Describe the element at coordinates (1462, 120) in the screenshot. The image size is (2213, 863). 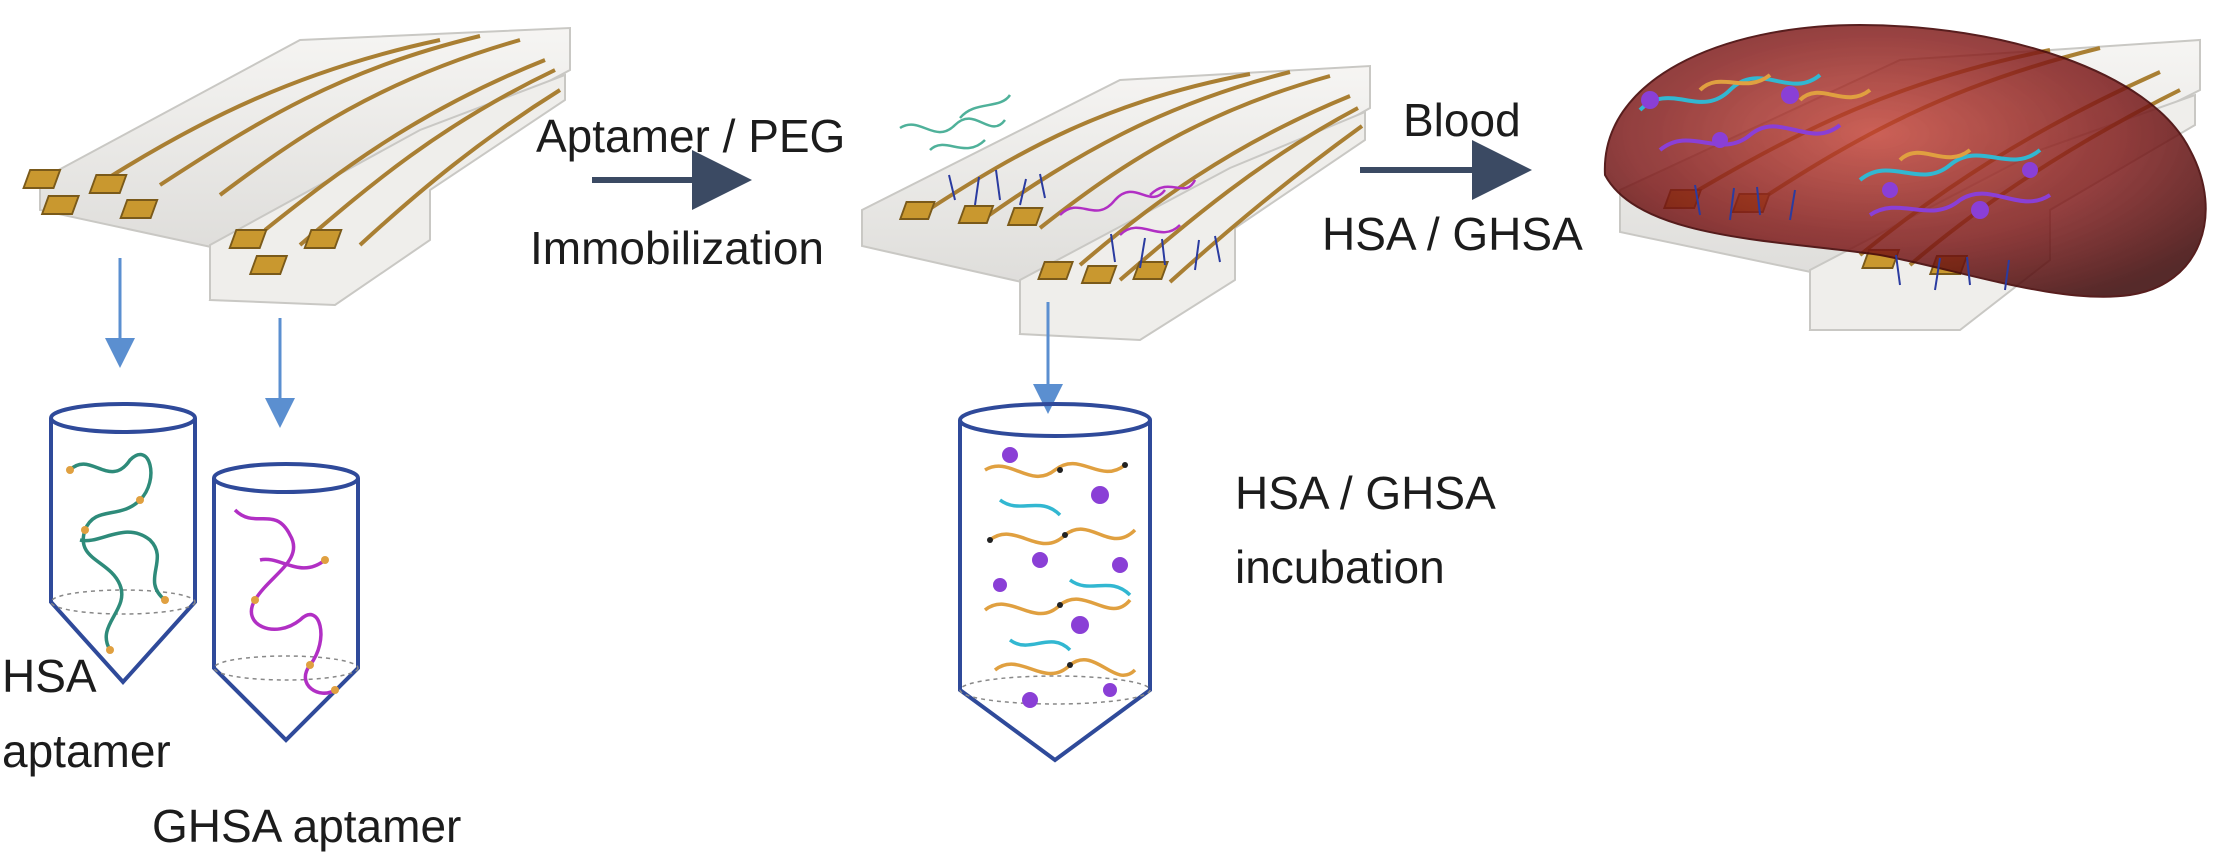
I see `label-step2-blood: Blood` at that location.